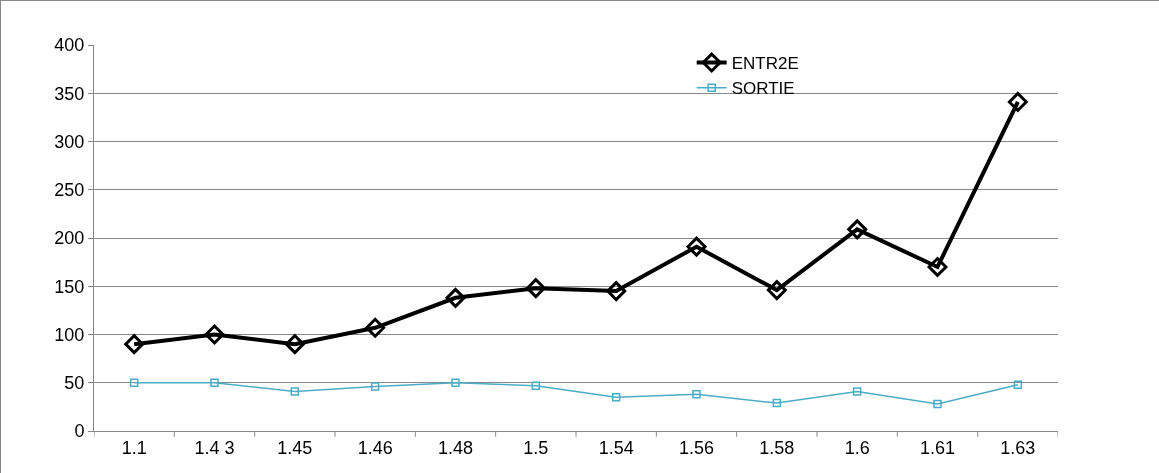 This screenshot has width=1159, height=473. What do you see at coordinates (536, 447) in the screenshot?
I see `x-tick-label: 1.5` at bounding box center [536, 447].